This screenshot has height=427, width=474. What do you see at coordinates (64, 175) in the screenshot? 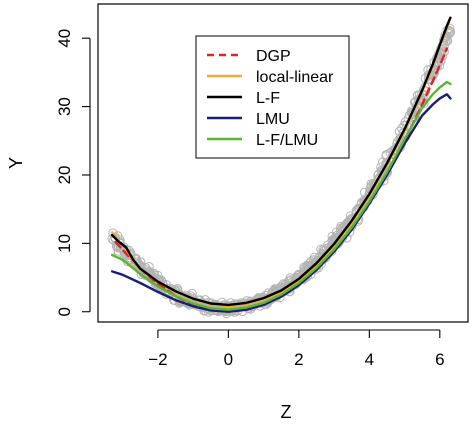
I see `y-tick-label: 20` at bounding box center [64, 175].